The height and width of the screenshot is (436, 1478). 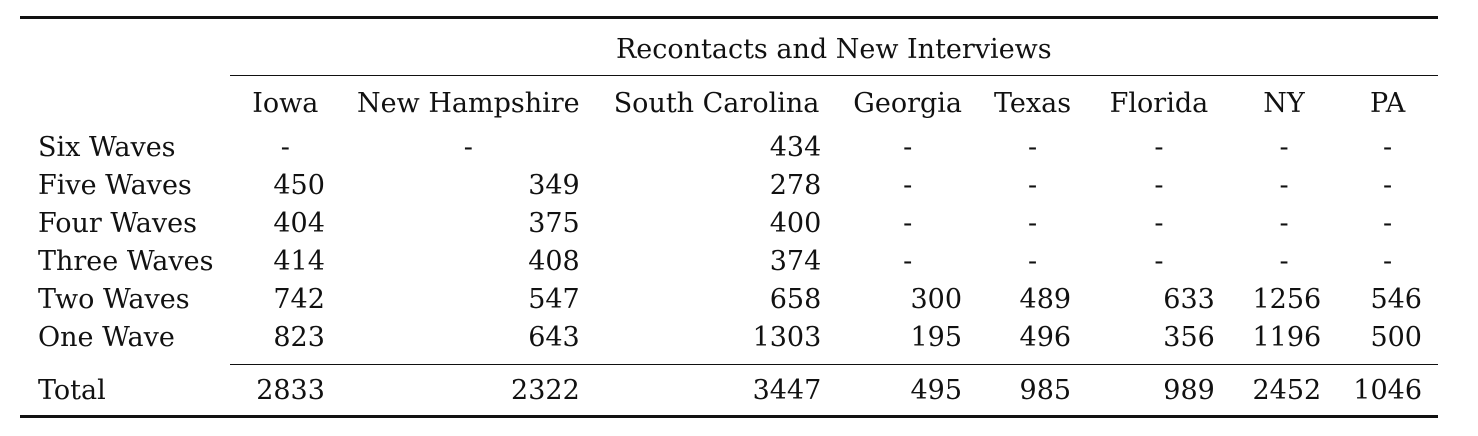 I want to click on table-row: Six Waves - - 434 - - - - -, so click(x=729, y=147).